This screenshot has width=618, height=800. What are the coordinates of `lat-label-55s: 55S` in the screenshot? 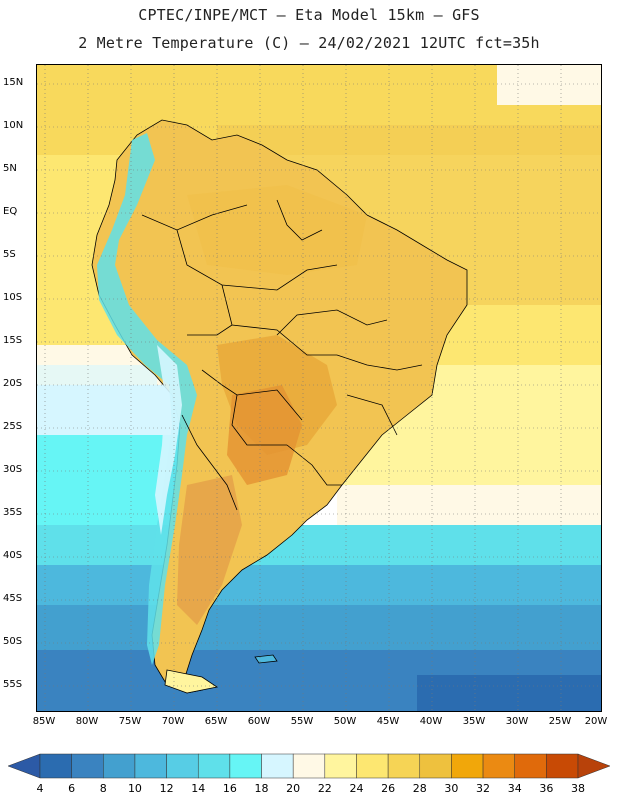 It's located at (13, 684).